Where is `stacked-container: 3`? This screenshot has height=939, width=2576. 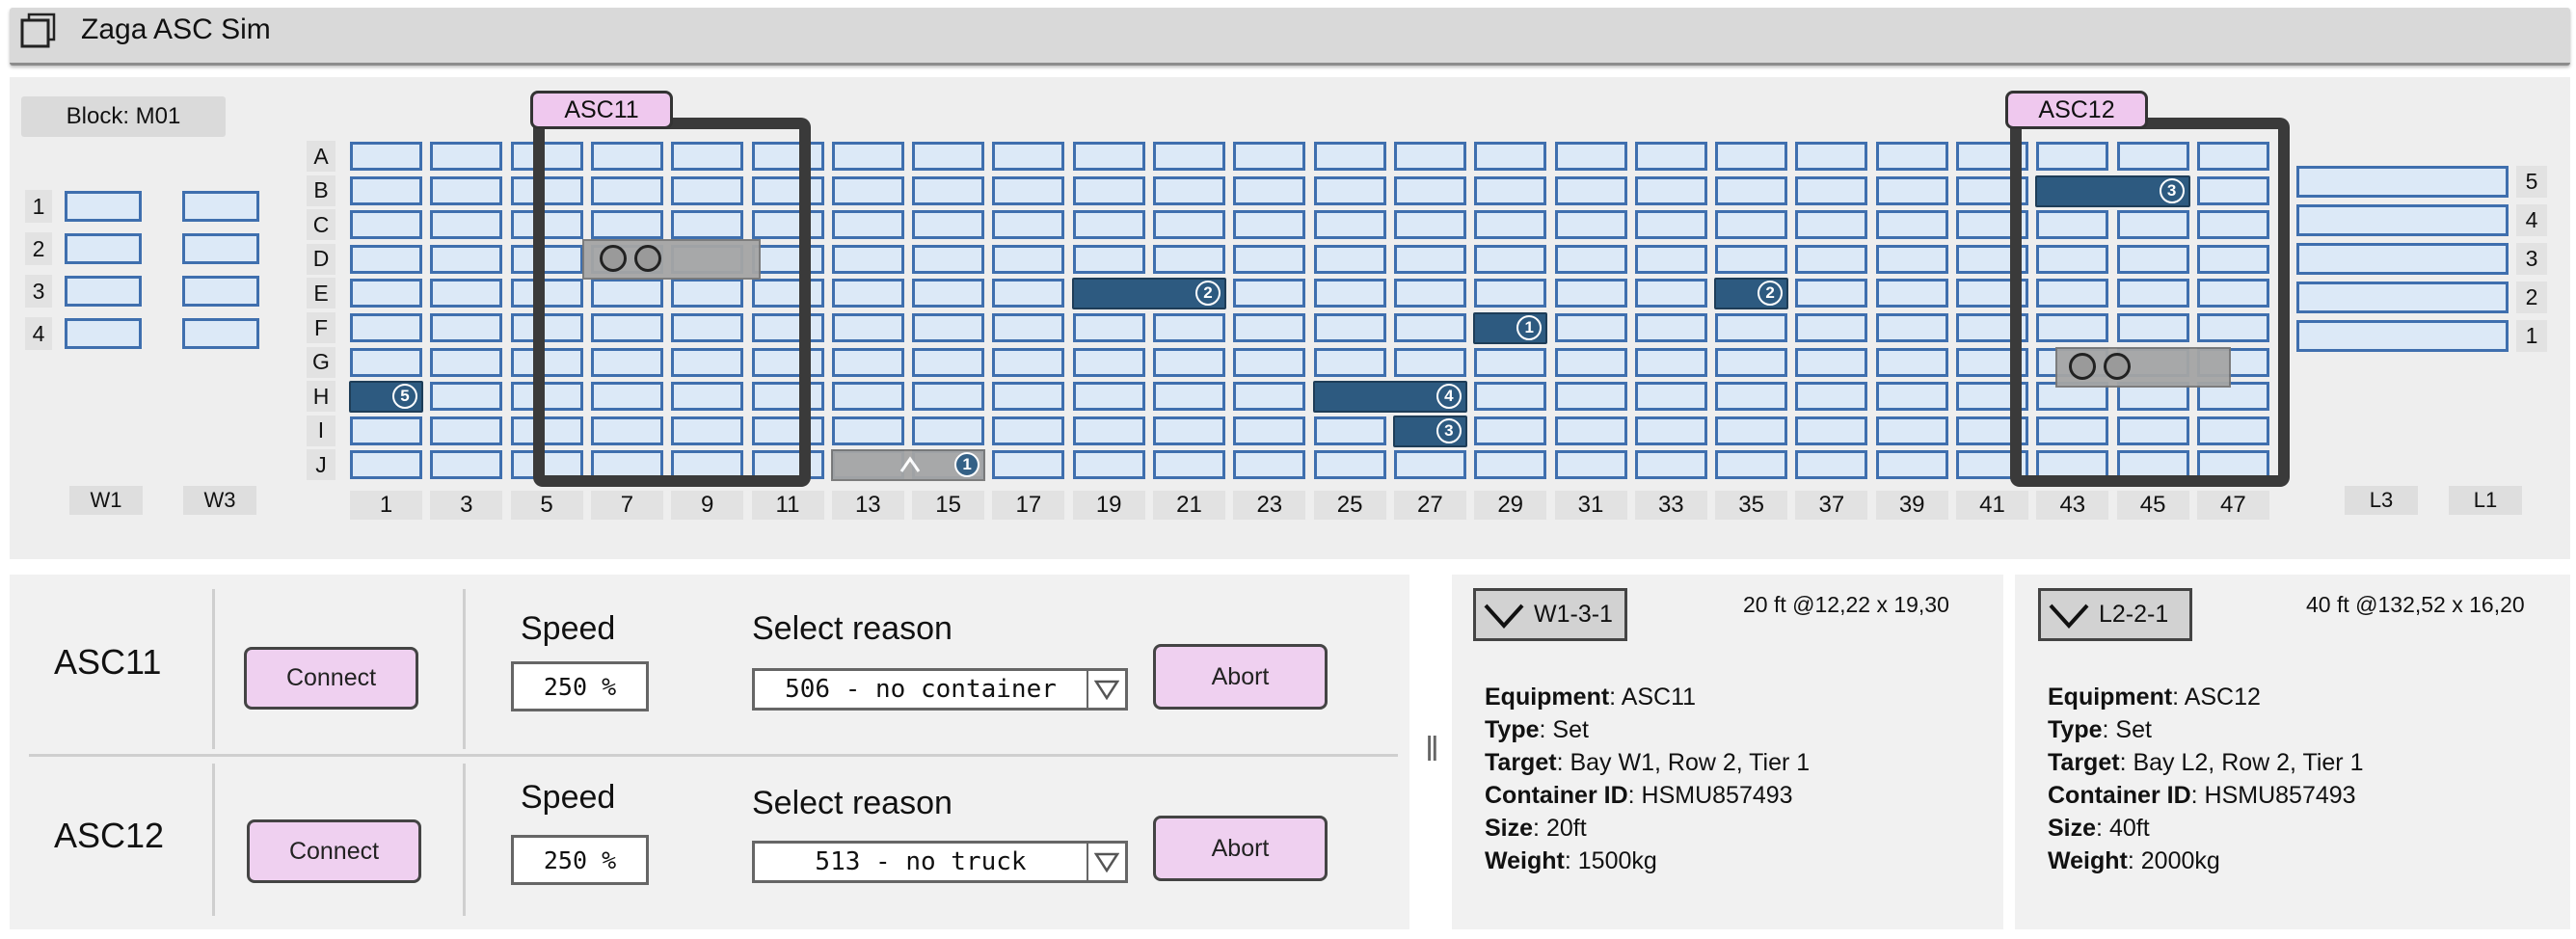 stacked-container: 3 is located at coordinates (2112, 190).